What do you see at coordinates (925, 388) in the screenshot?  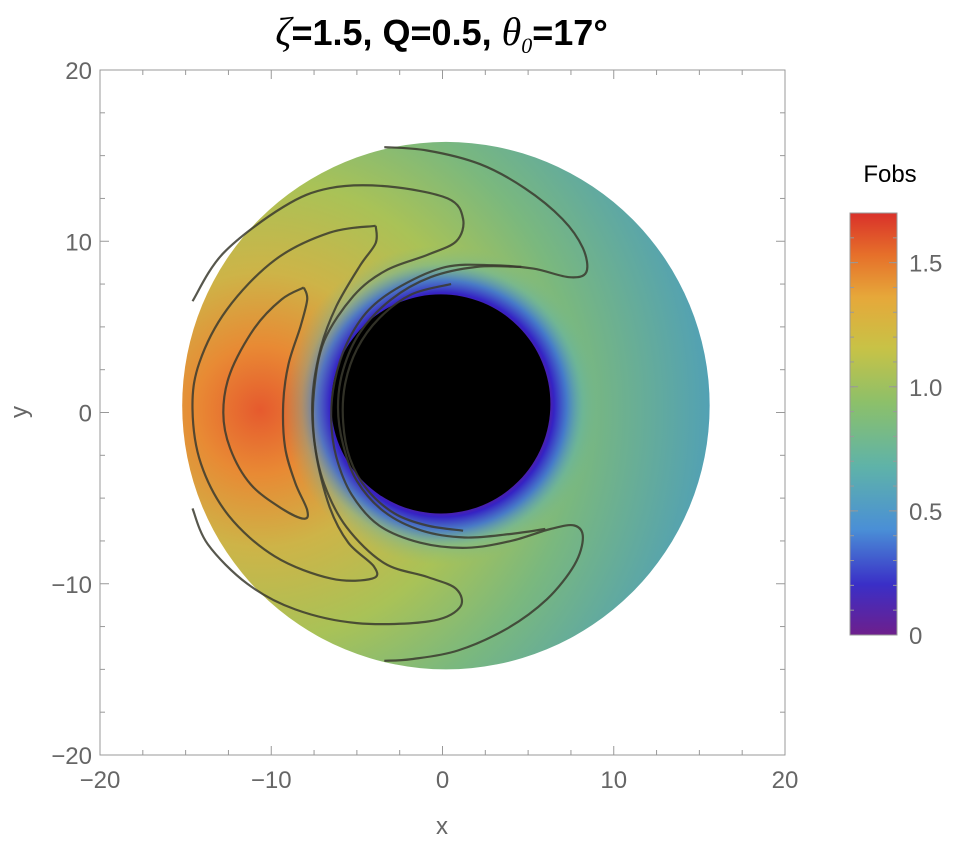 I see `colorbar-tick-label: 1.0` at bounding box center [925, 388].